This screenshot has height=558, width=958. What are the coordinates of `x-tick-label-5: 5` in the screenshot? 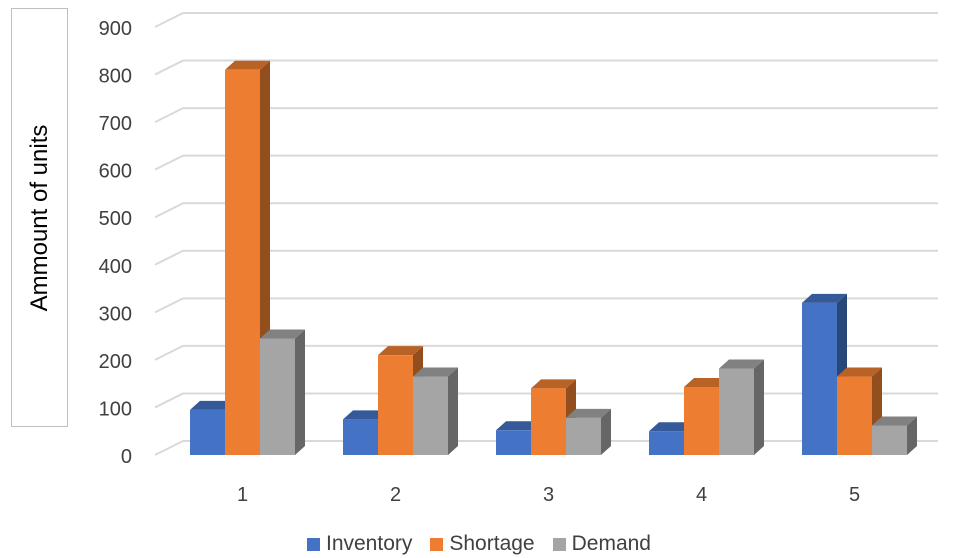 It's located at (854, 495).